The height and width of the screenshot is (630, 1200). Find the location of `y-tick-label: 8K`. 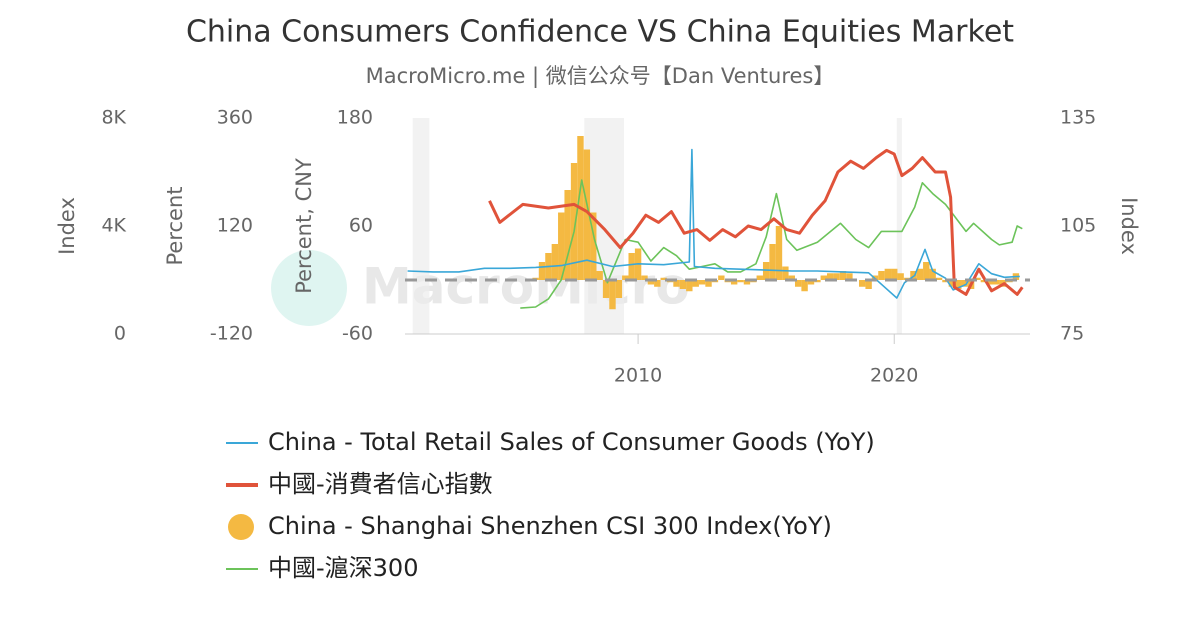

y-tick-label: 8K is located at coordinates (113, 118).